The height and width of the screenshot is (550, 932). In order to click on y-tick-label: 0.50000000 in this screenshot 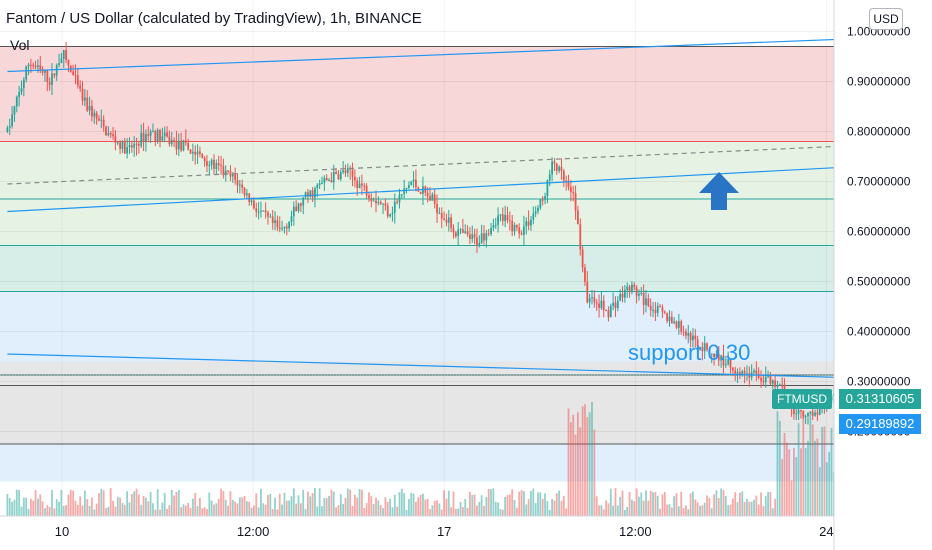, I will do `click(879, 282)`.